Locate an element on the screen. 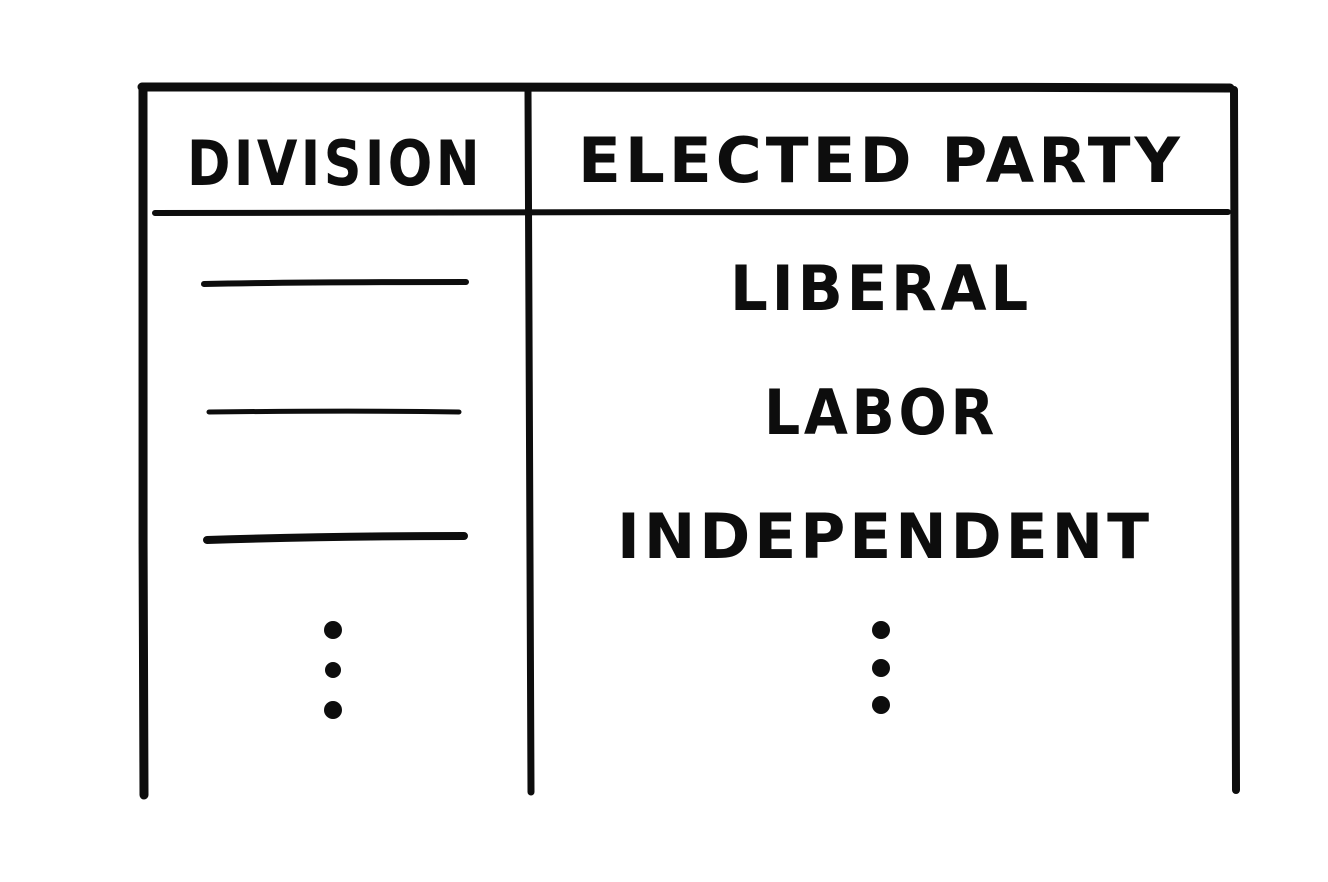 The width and height of the screenshot is (1328, 882). division-ellipsis is located at coordinates (333, 670).